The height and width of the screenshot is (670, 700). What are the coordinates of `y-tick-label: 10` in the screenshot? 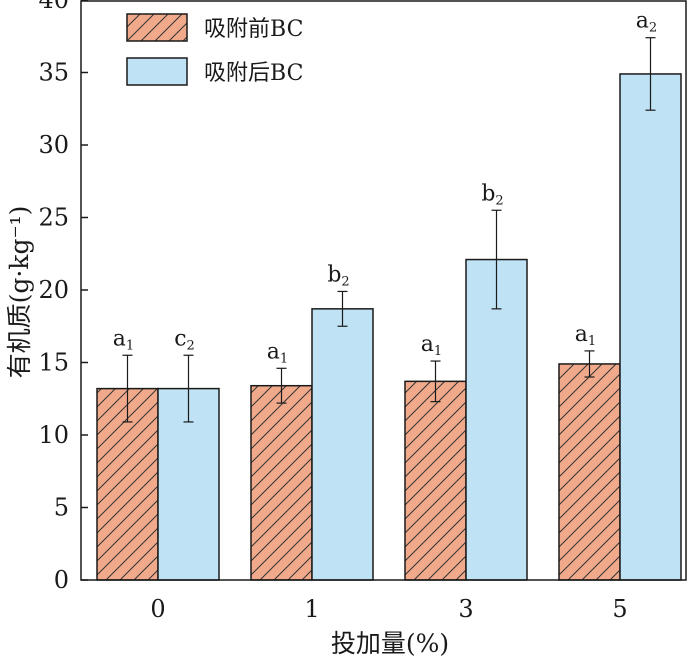 It's located at (53, 435).